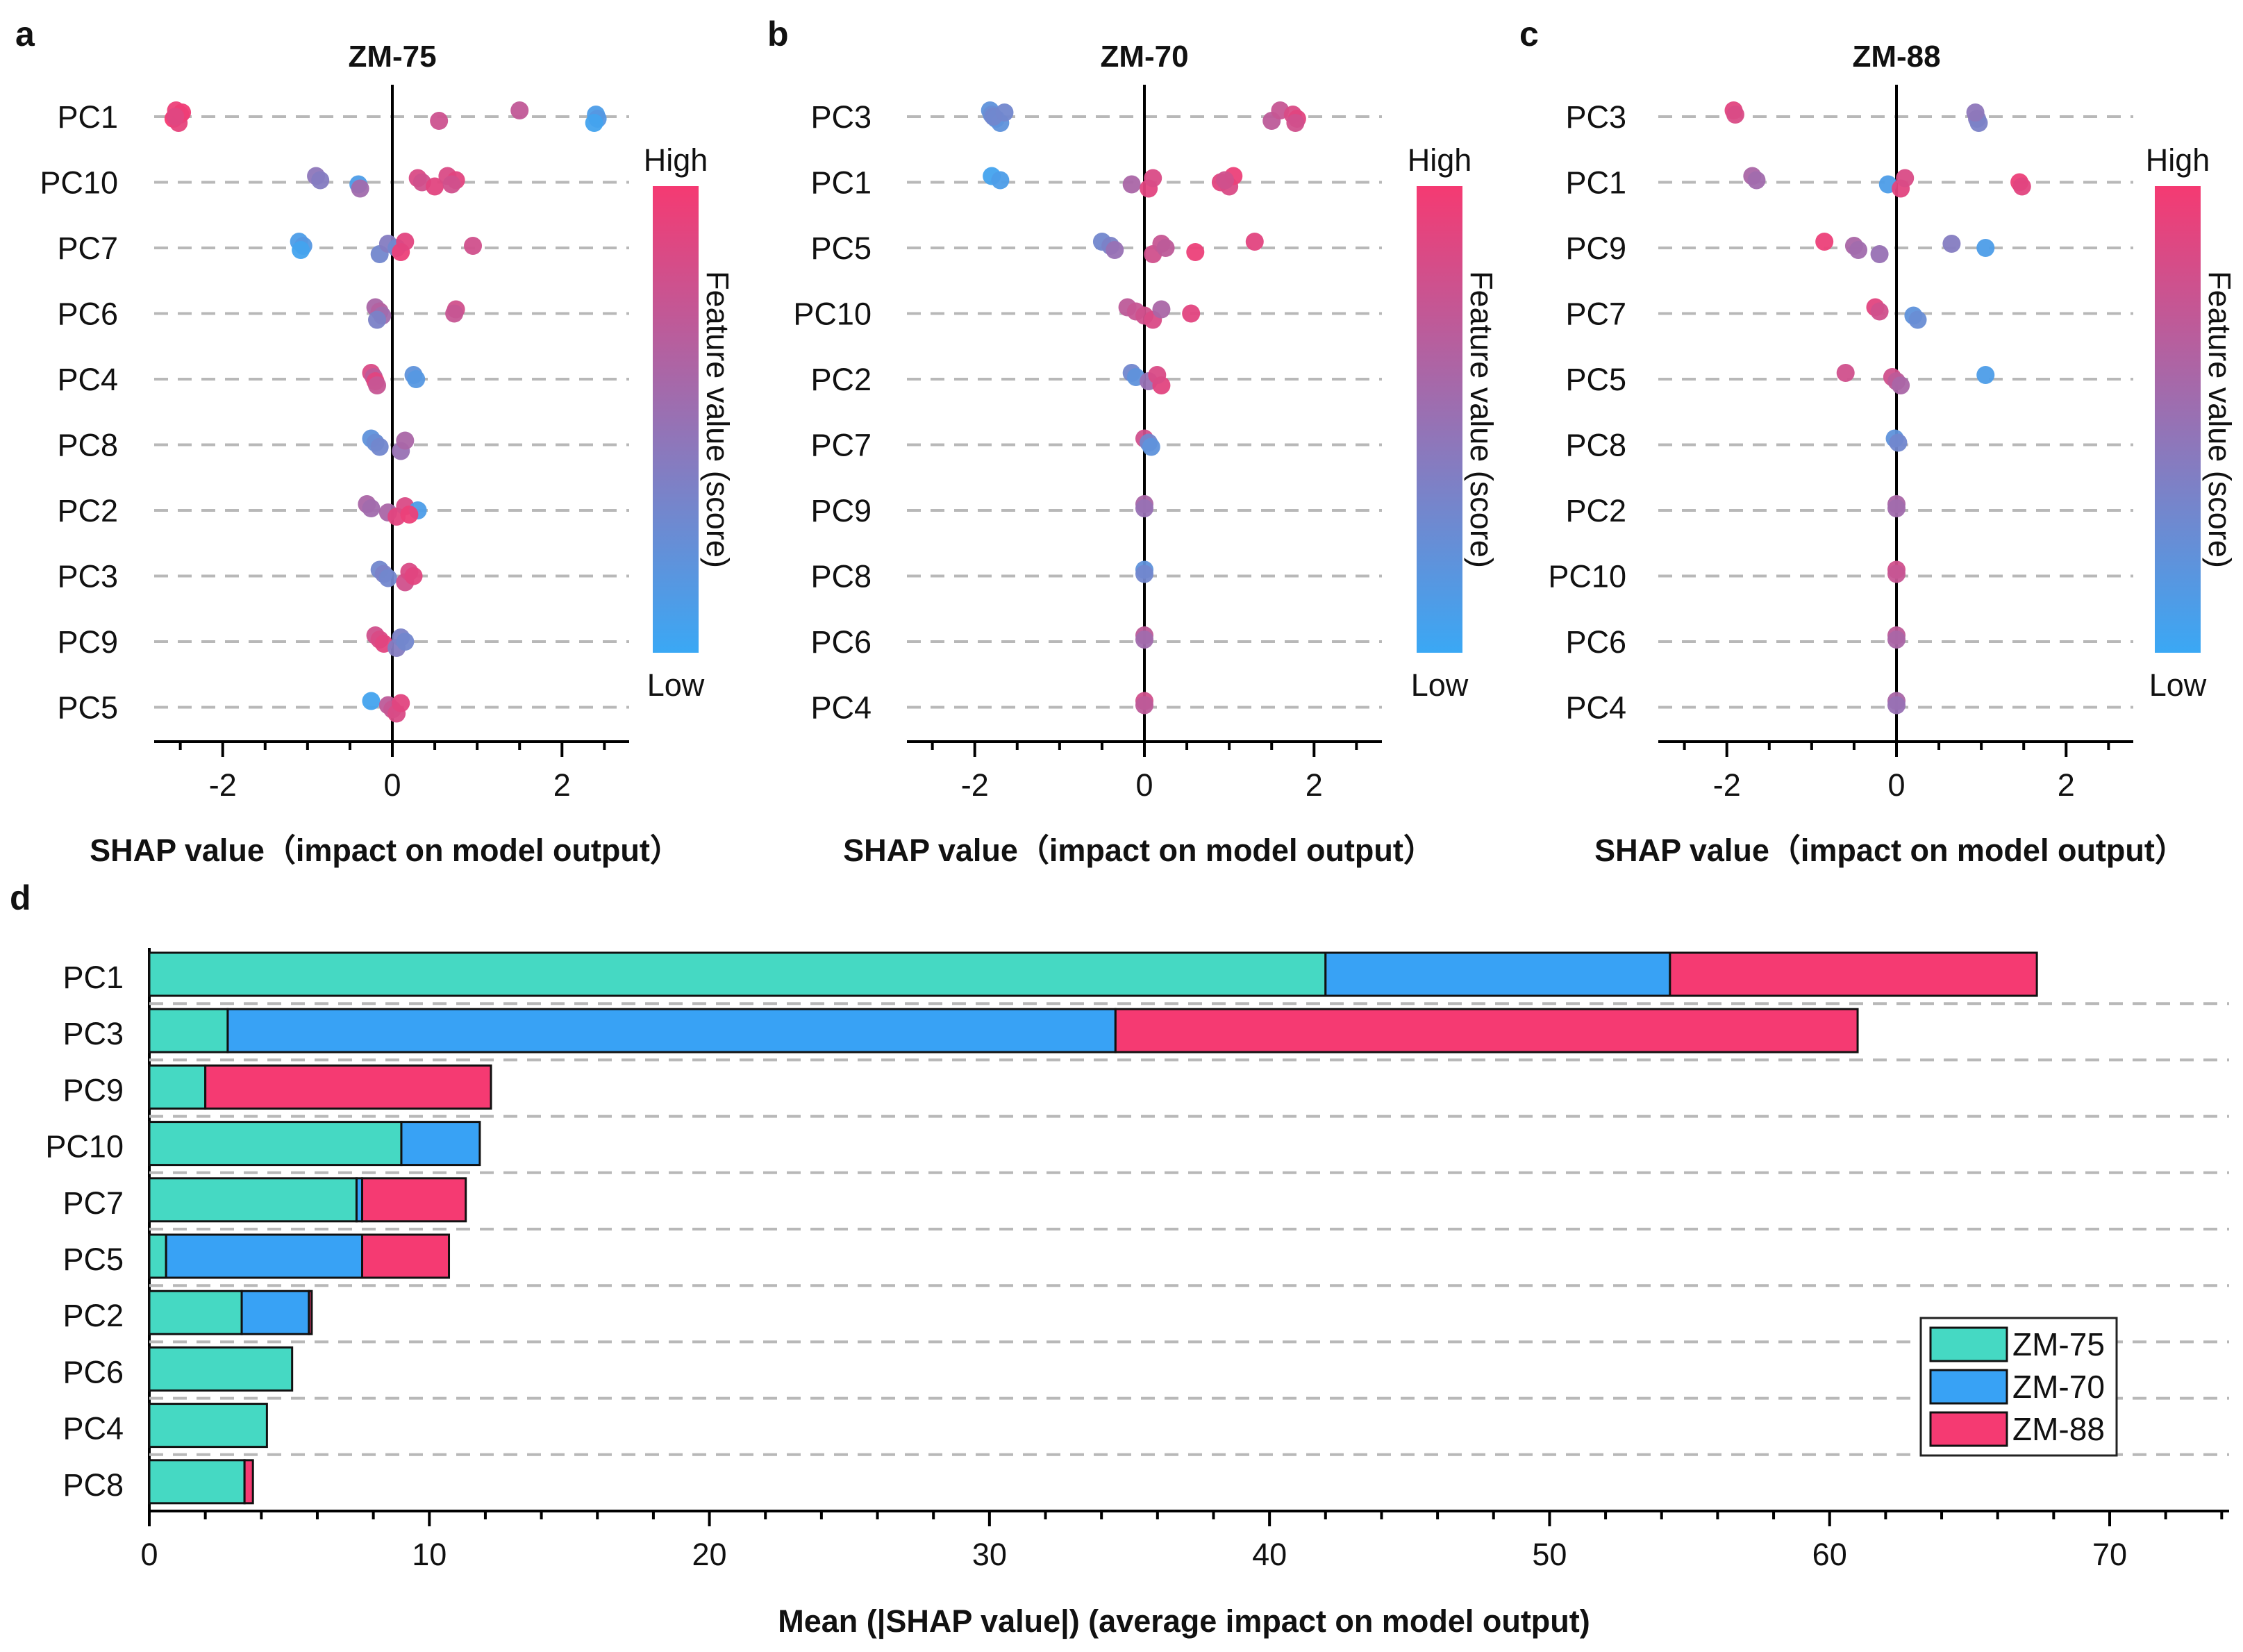  I want to click on panel-a-ytick-label: PC2, so click(87, 510).